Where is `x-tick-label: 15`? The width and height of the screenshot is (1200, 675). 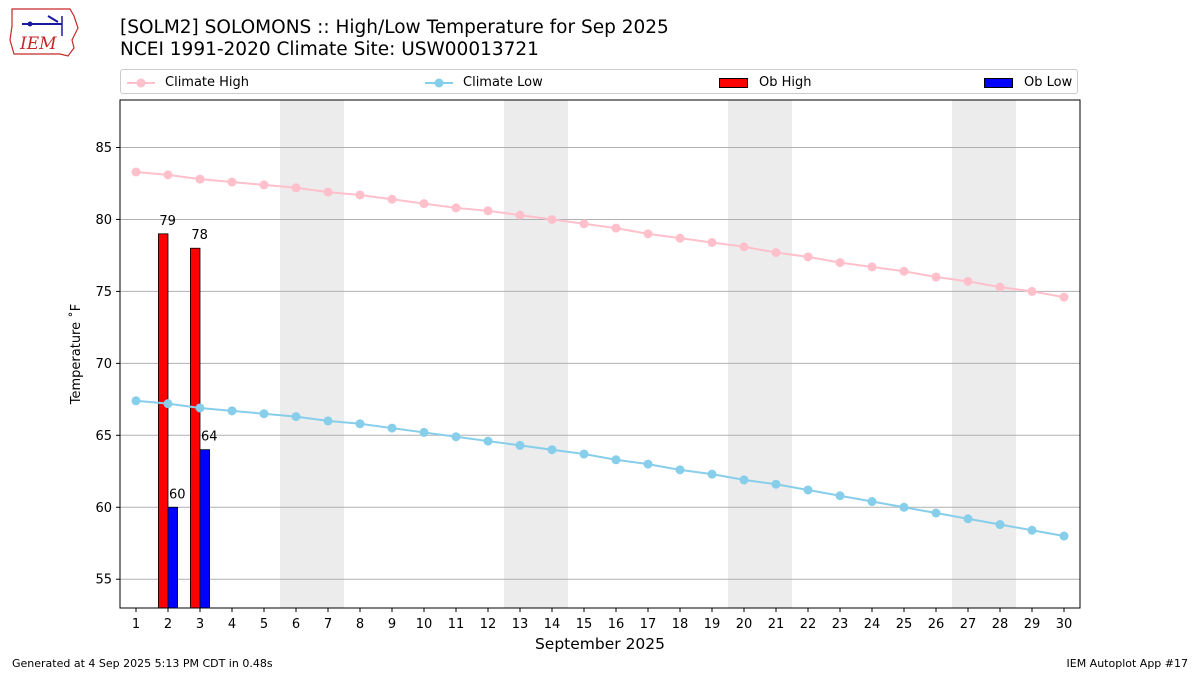
x-tick-label: 15 is located at coordinates (584, 624).